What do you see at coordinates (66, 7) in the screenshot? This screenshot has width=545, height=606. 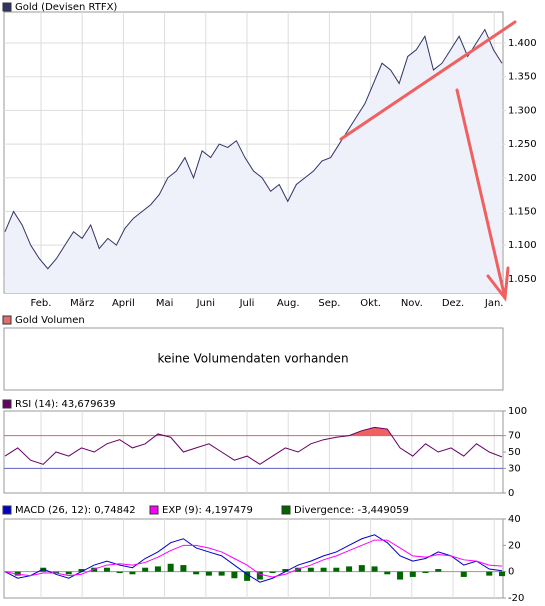 I see `legend-label: Gold (Devisen RTFX)` at bounding box center [66, 7].